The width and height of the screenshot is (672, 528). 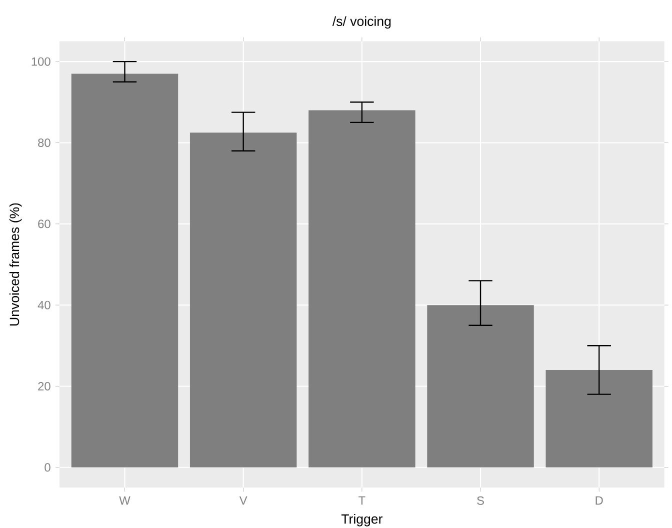 I want to click on x-tick-label: W, so click(x=124, y=500).